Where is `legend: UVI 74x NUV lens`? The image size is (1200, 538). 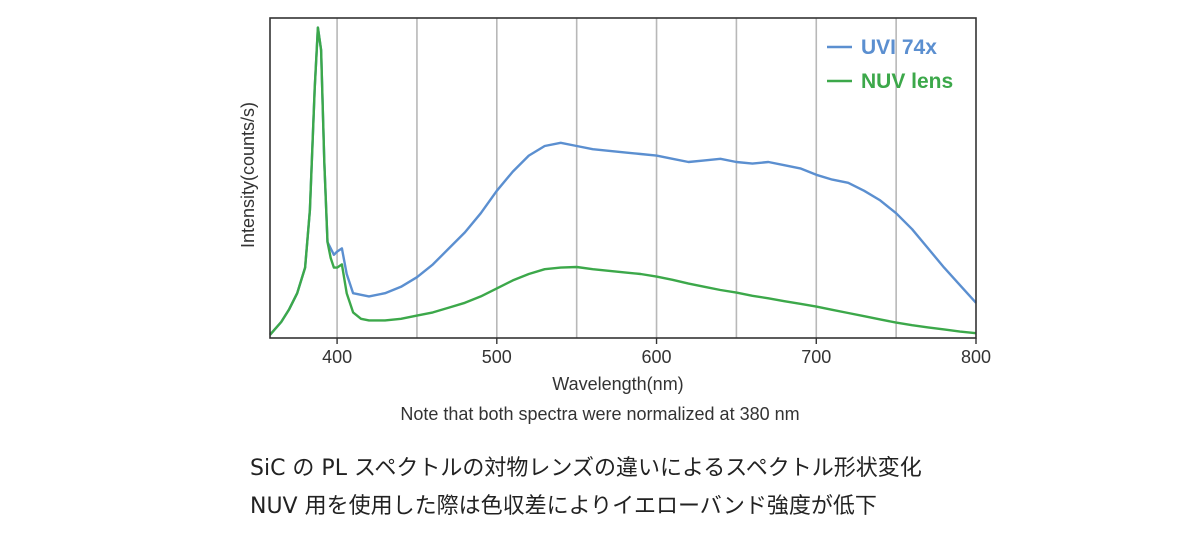 legend: UVI 74x NUV lens is located at coordinates (890, 64).